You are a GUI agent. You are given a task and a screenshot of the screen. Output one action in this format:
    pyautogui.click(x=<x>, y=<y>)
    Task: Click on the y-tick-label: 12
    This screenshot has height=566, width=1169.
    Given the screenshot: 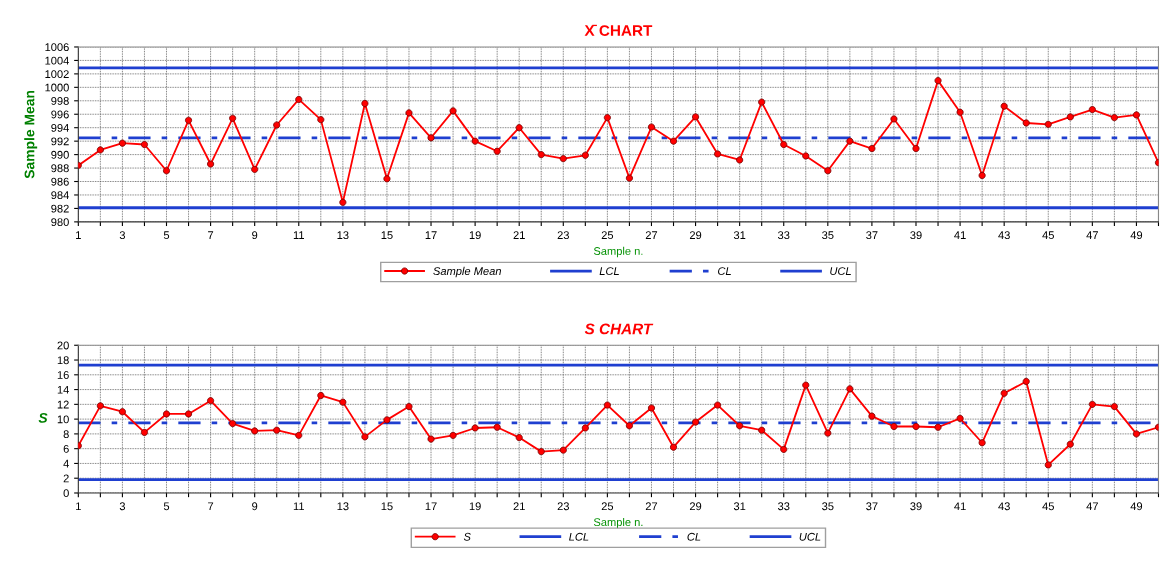 What is the action you would take?
    pyautogui.click(x=63, y=404)
    